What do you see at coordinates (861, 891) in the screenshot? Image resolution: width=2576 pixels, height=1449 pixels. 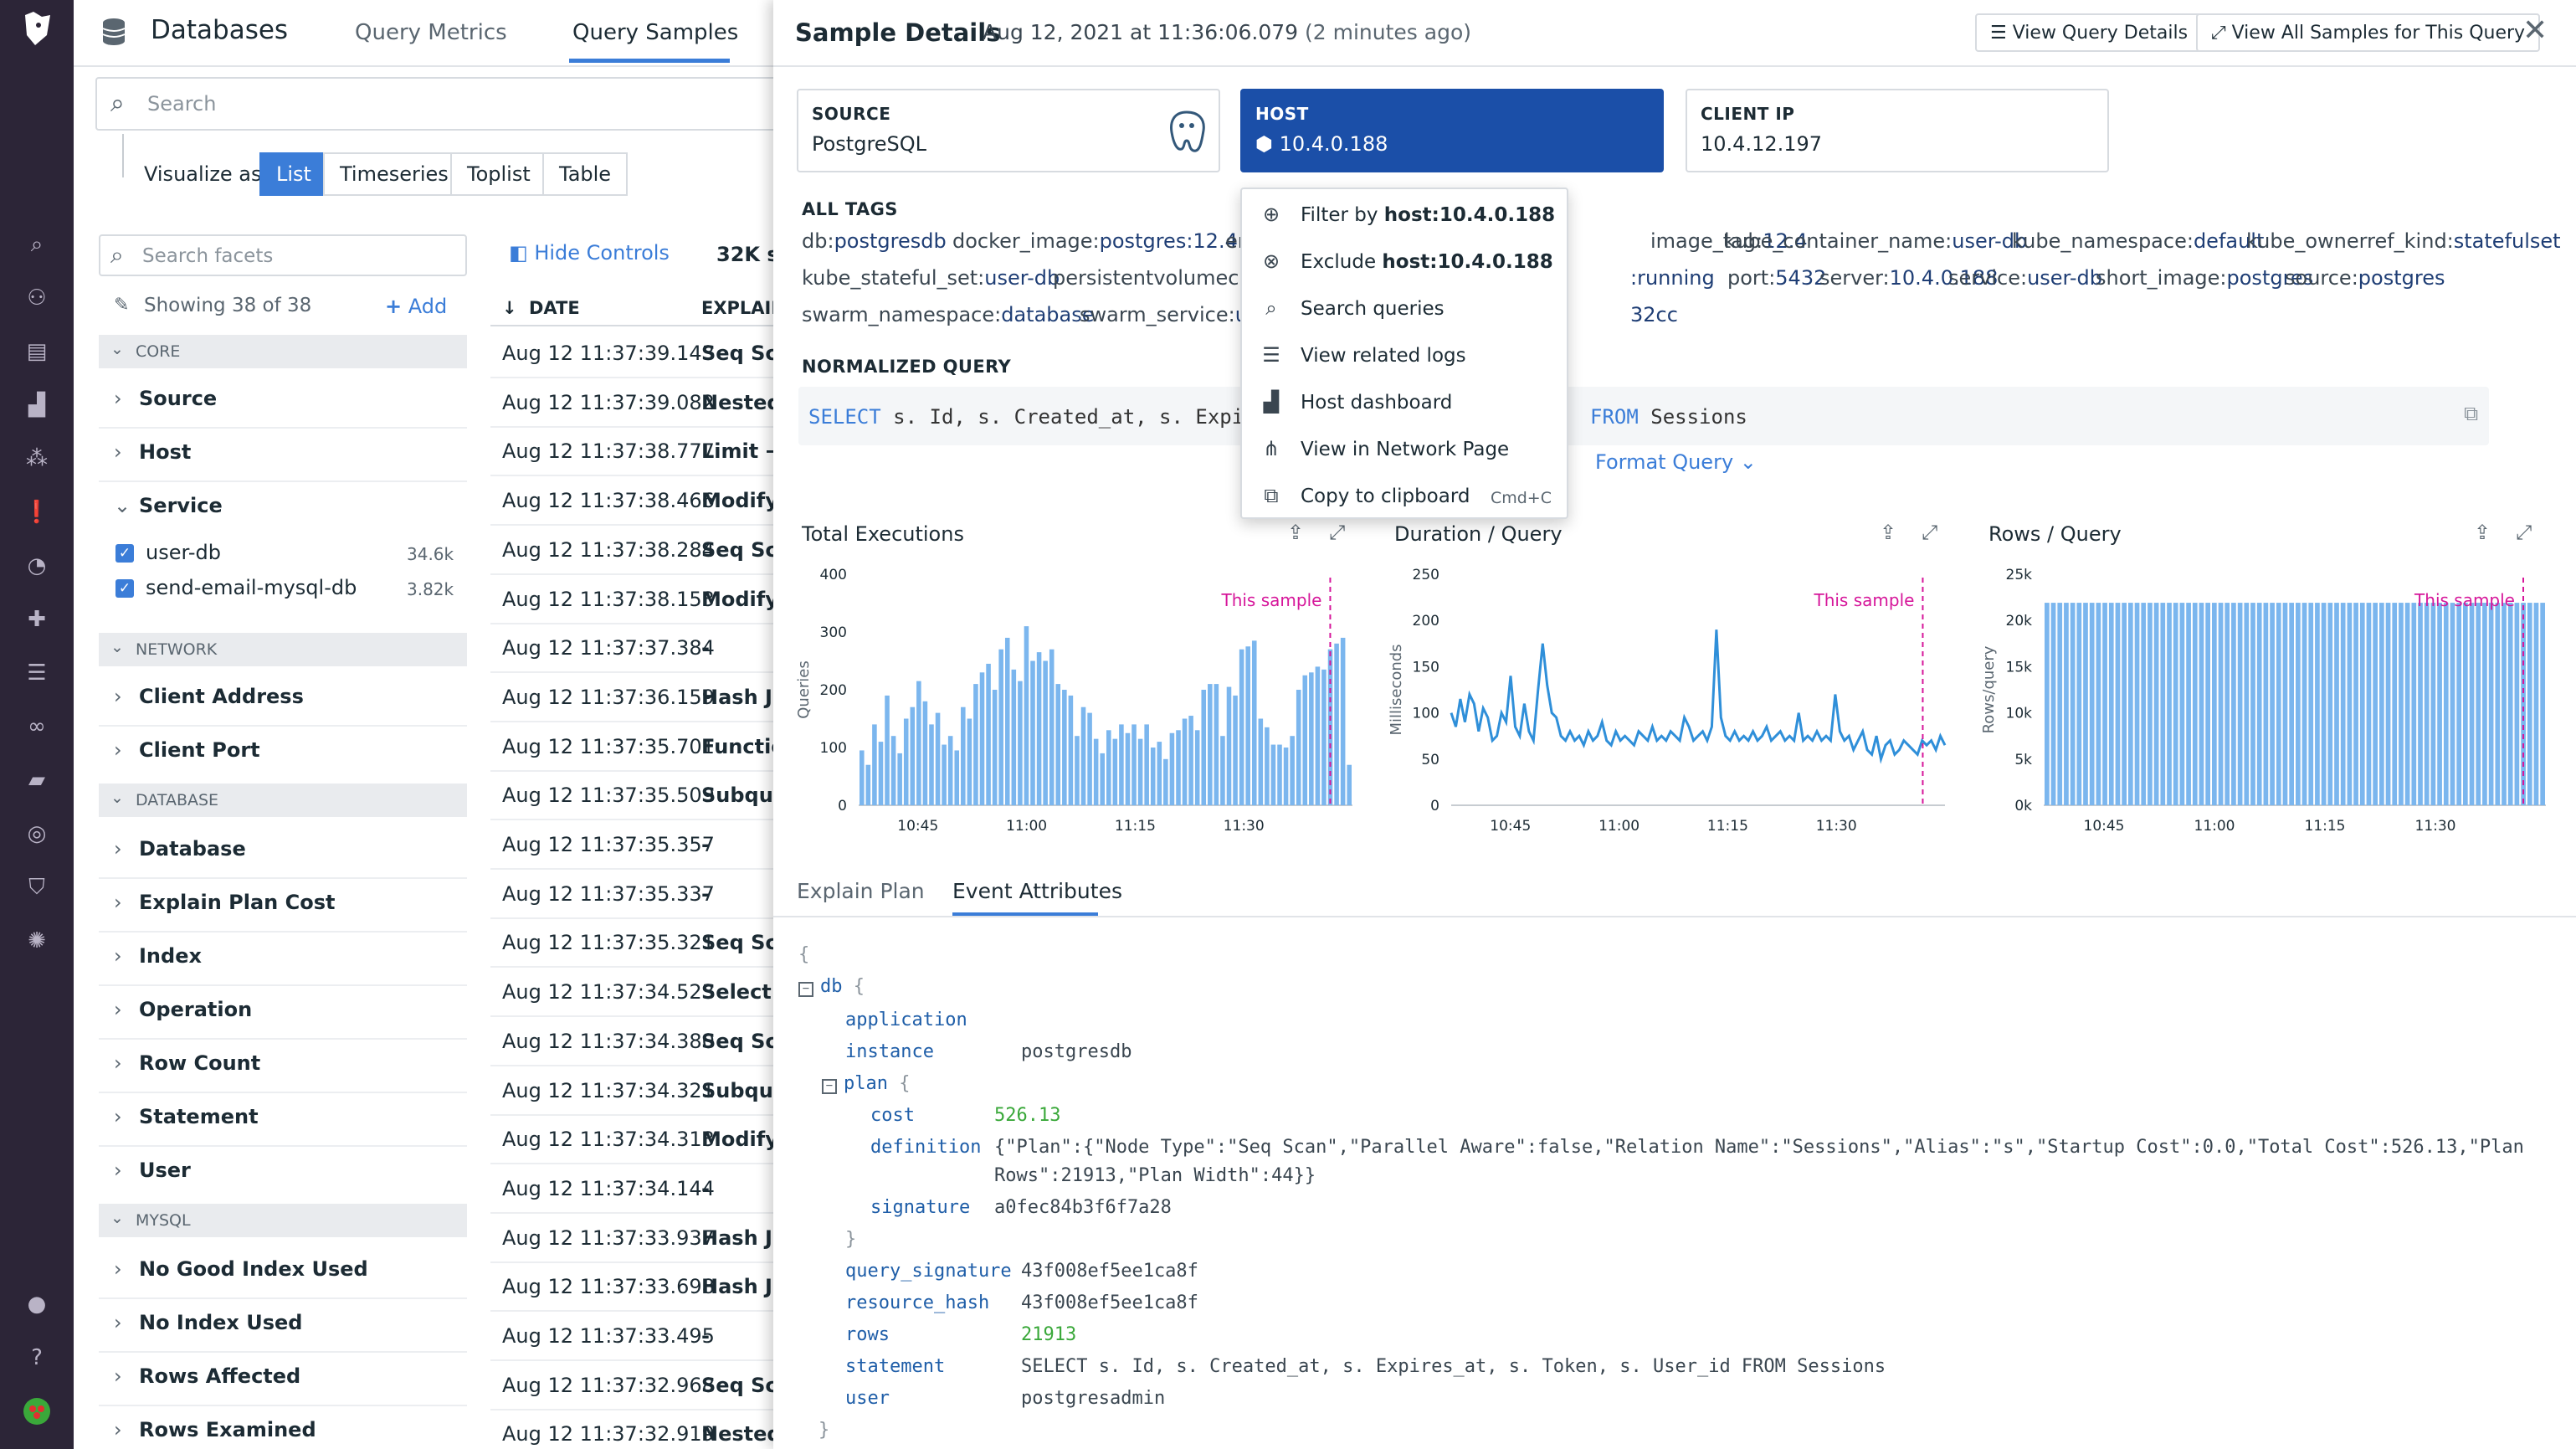 I see `tab-explain-plan: Explain Plan` at bounding box center [861, 891].